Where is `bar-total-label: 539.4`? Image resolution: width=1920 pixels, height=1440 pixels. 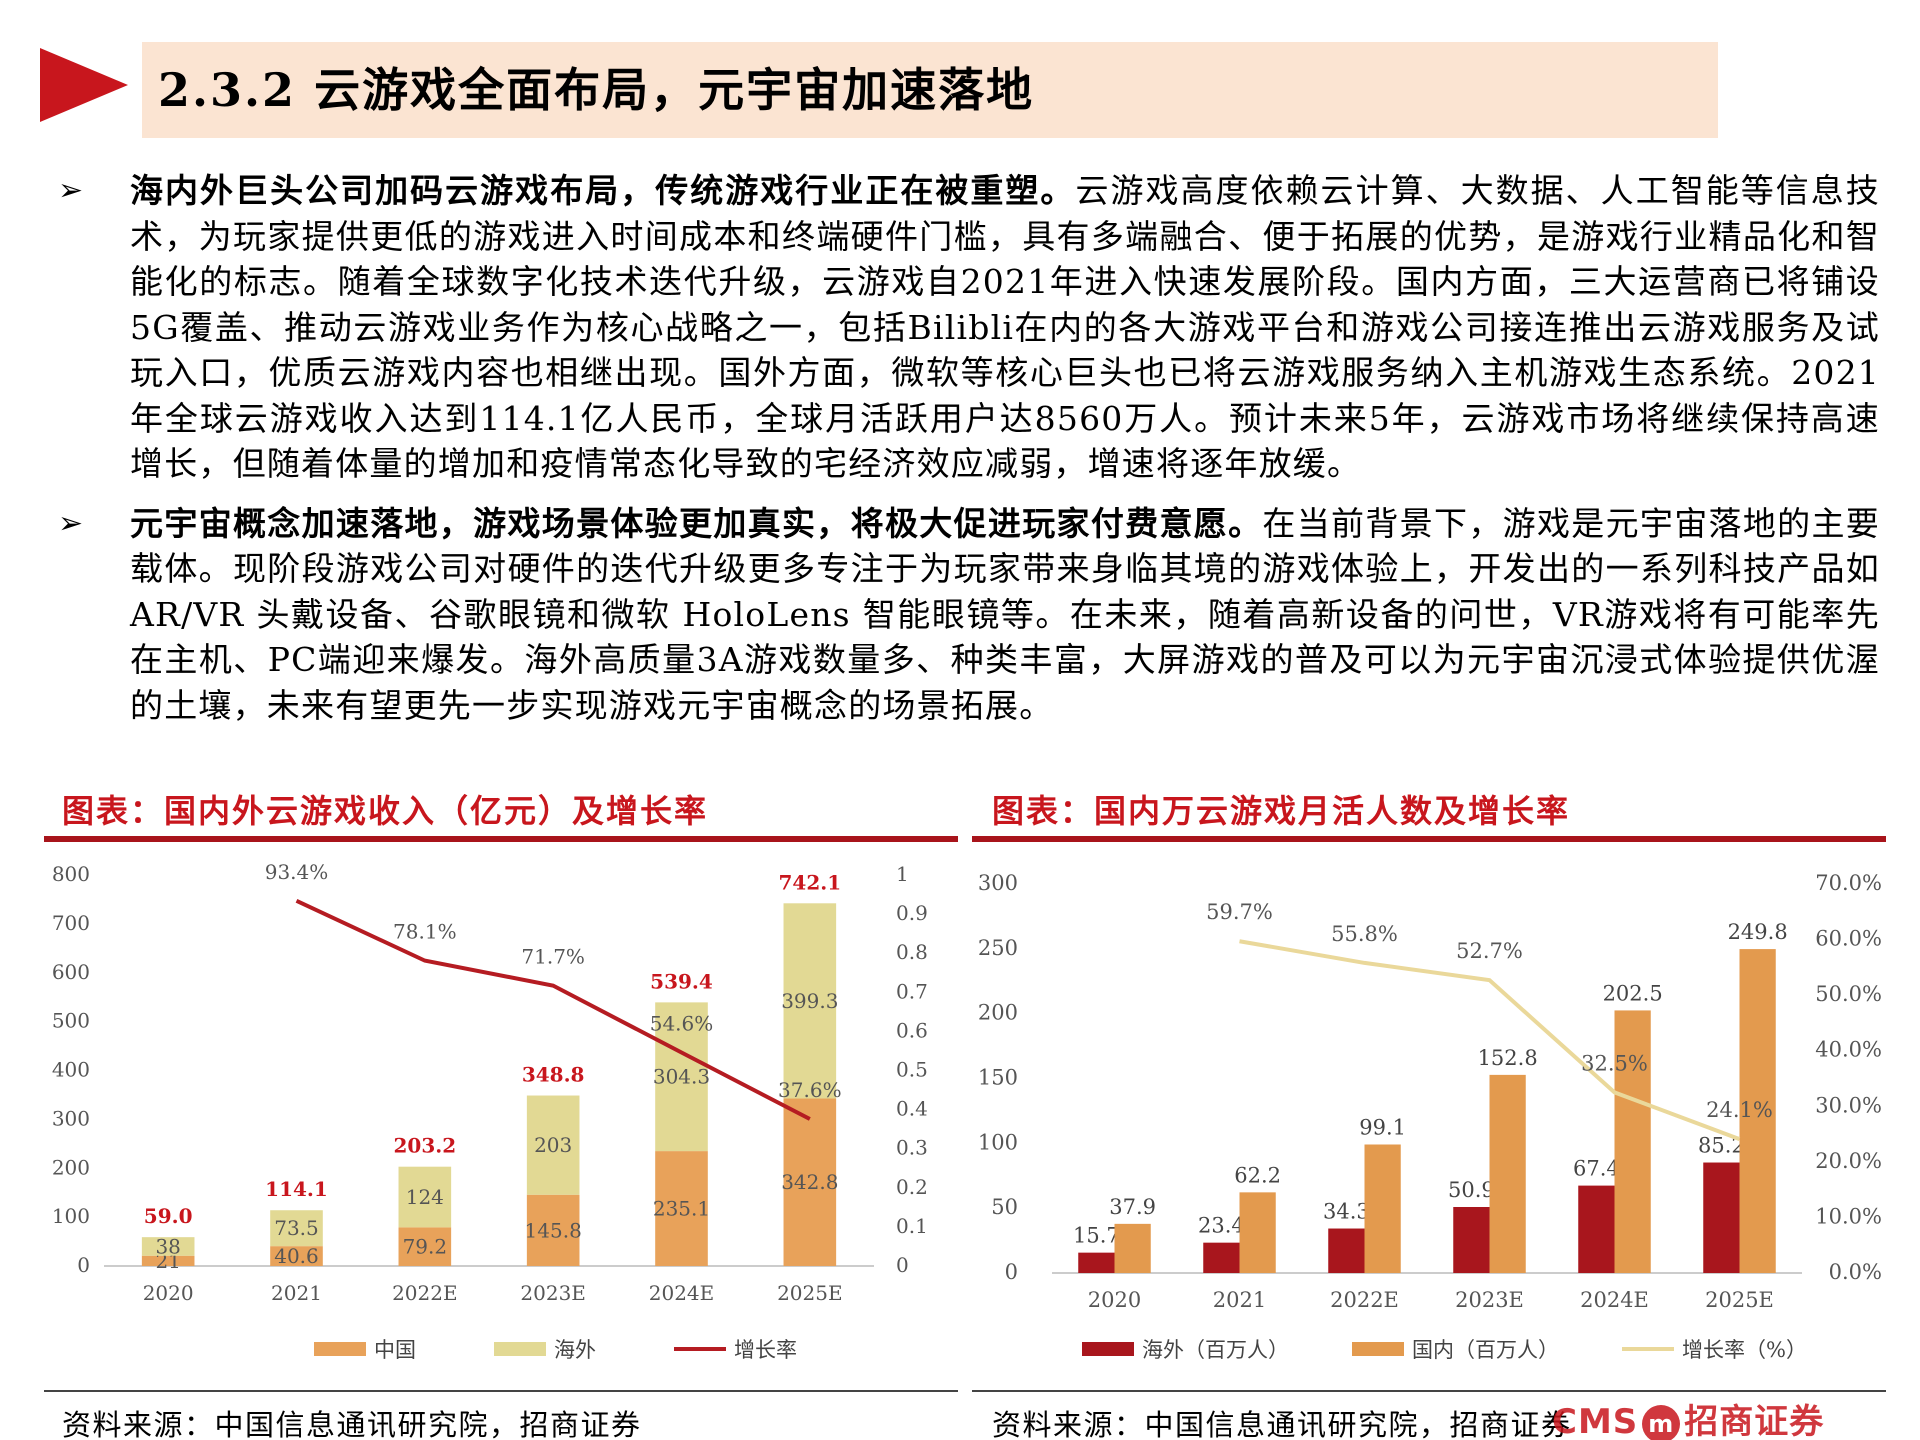
bar-total-label: 539.4 is located at coordinates (681, 981).